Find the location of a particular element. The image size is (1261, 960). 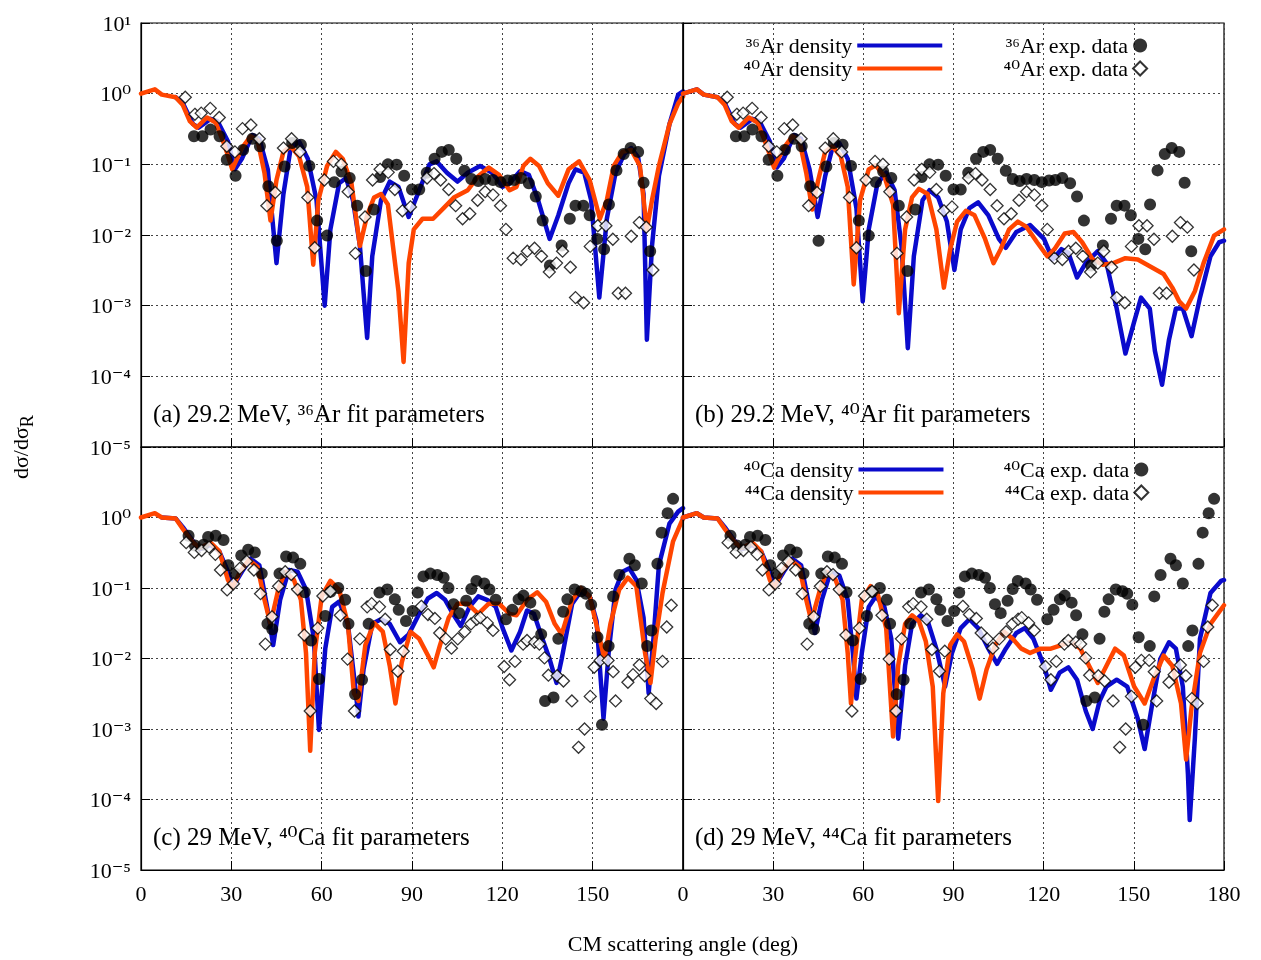

x-axis-title: CM scattering angle (deg) is located at coordinates (683, 943).